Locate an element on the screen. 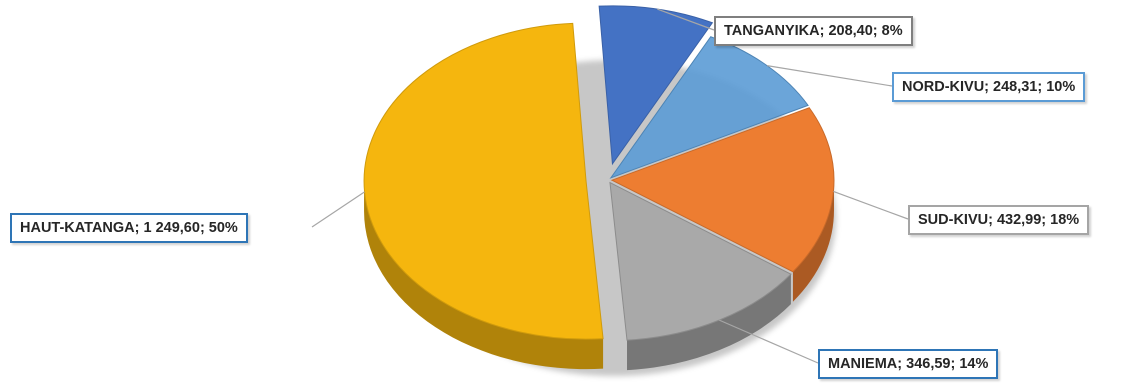  leader-line-maniema is located at coordinates (769, 341).